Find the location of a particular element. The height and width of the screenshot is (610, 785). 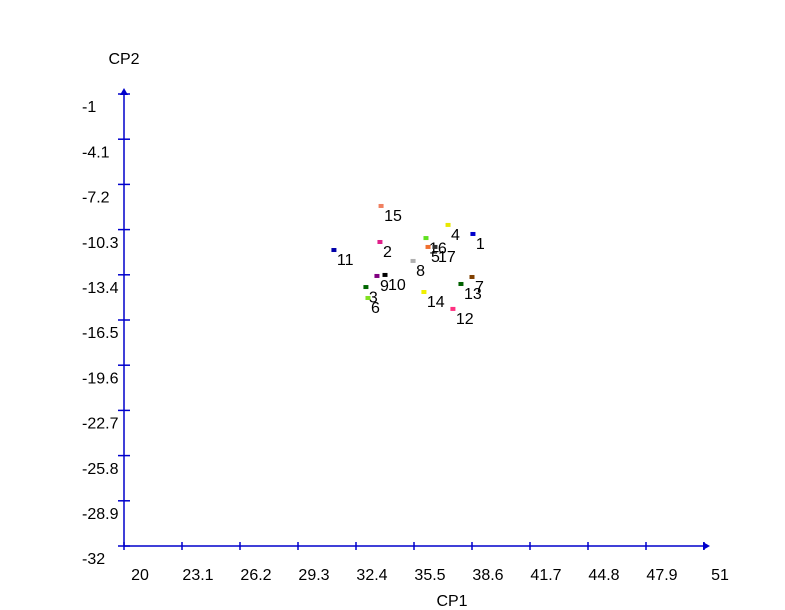

y-tick-label: -28.9 is located at coordinates (100, 514).